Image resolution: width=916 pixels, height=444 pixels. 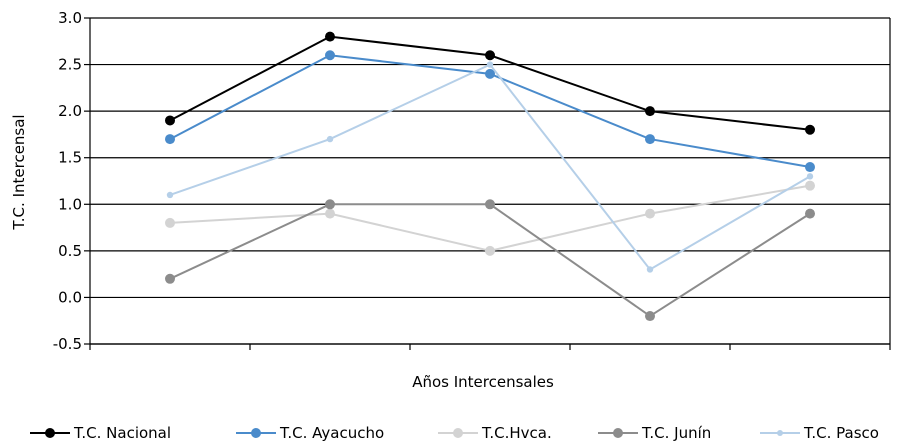 What do you see at coordinates (70, 297) in the screenshot?
I see `y-tick-label: 0.0` at bounding box center [70, 297].